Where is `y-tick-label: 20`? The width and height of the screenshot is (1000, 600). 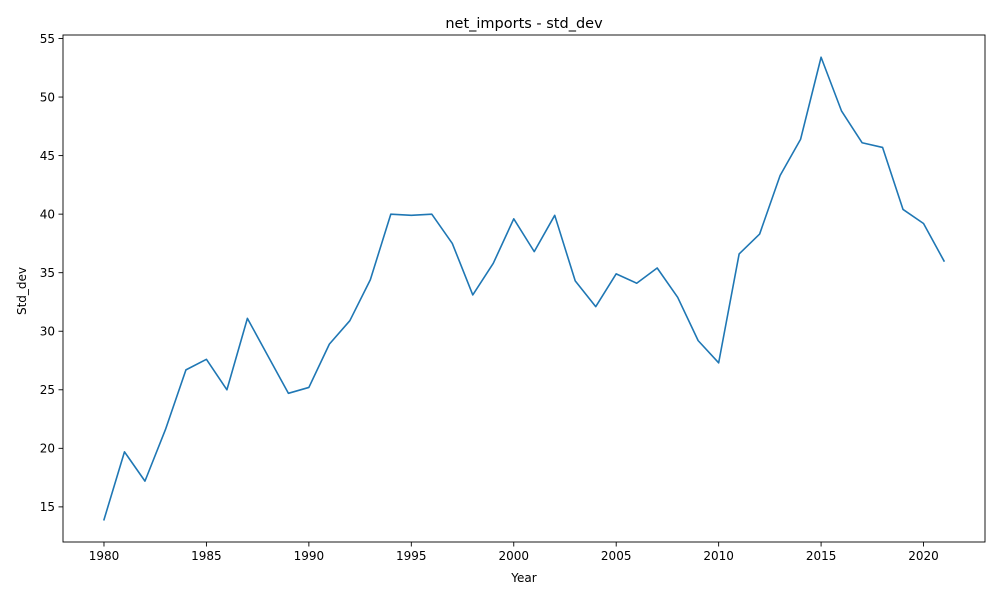 y-tick-label: 20 is located at coordinates (47, 449).